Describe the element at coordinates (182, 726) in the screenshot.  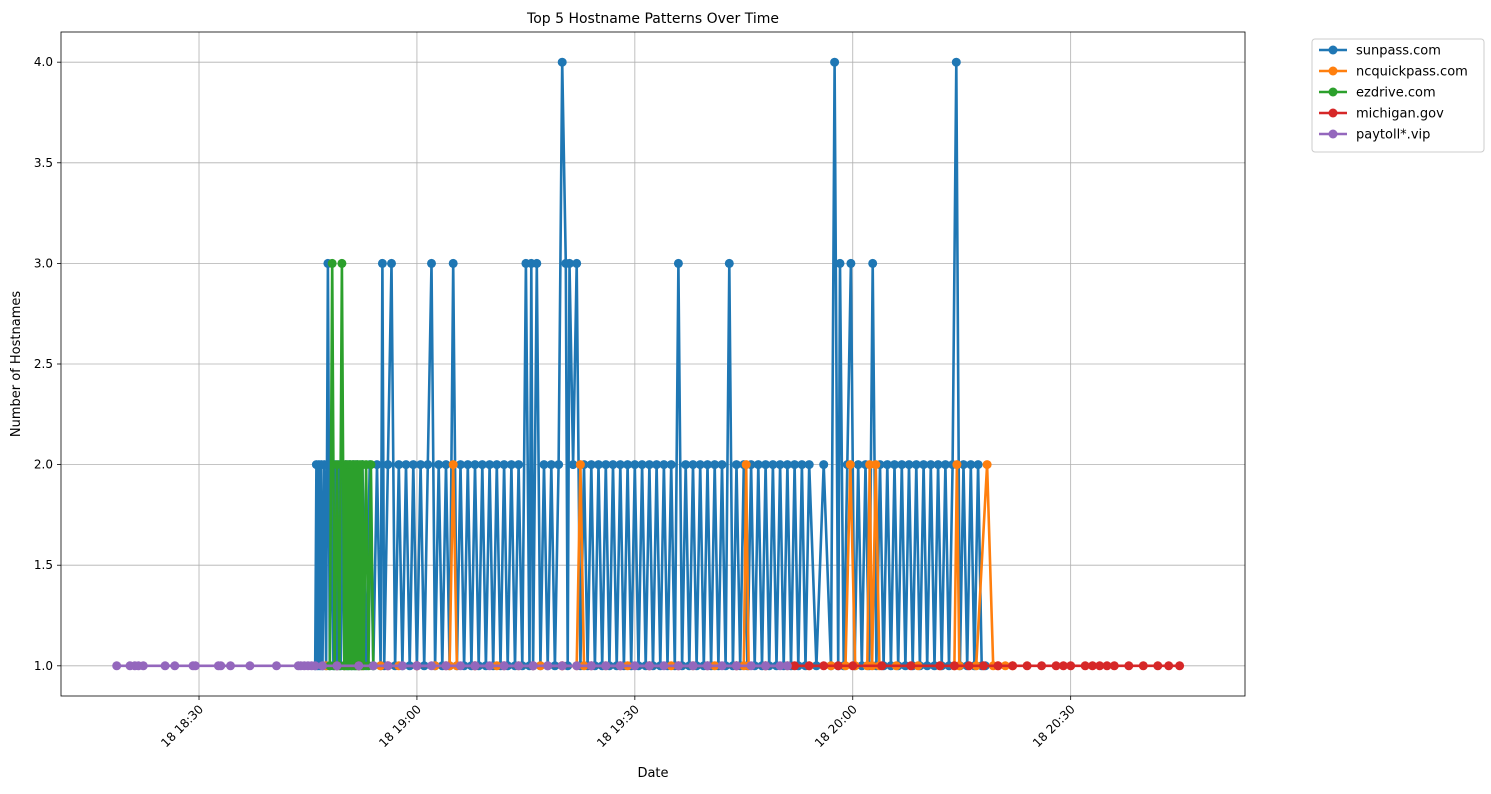
I see `x-tick-label: 18 18:30` at that location.